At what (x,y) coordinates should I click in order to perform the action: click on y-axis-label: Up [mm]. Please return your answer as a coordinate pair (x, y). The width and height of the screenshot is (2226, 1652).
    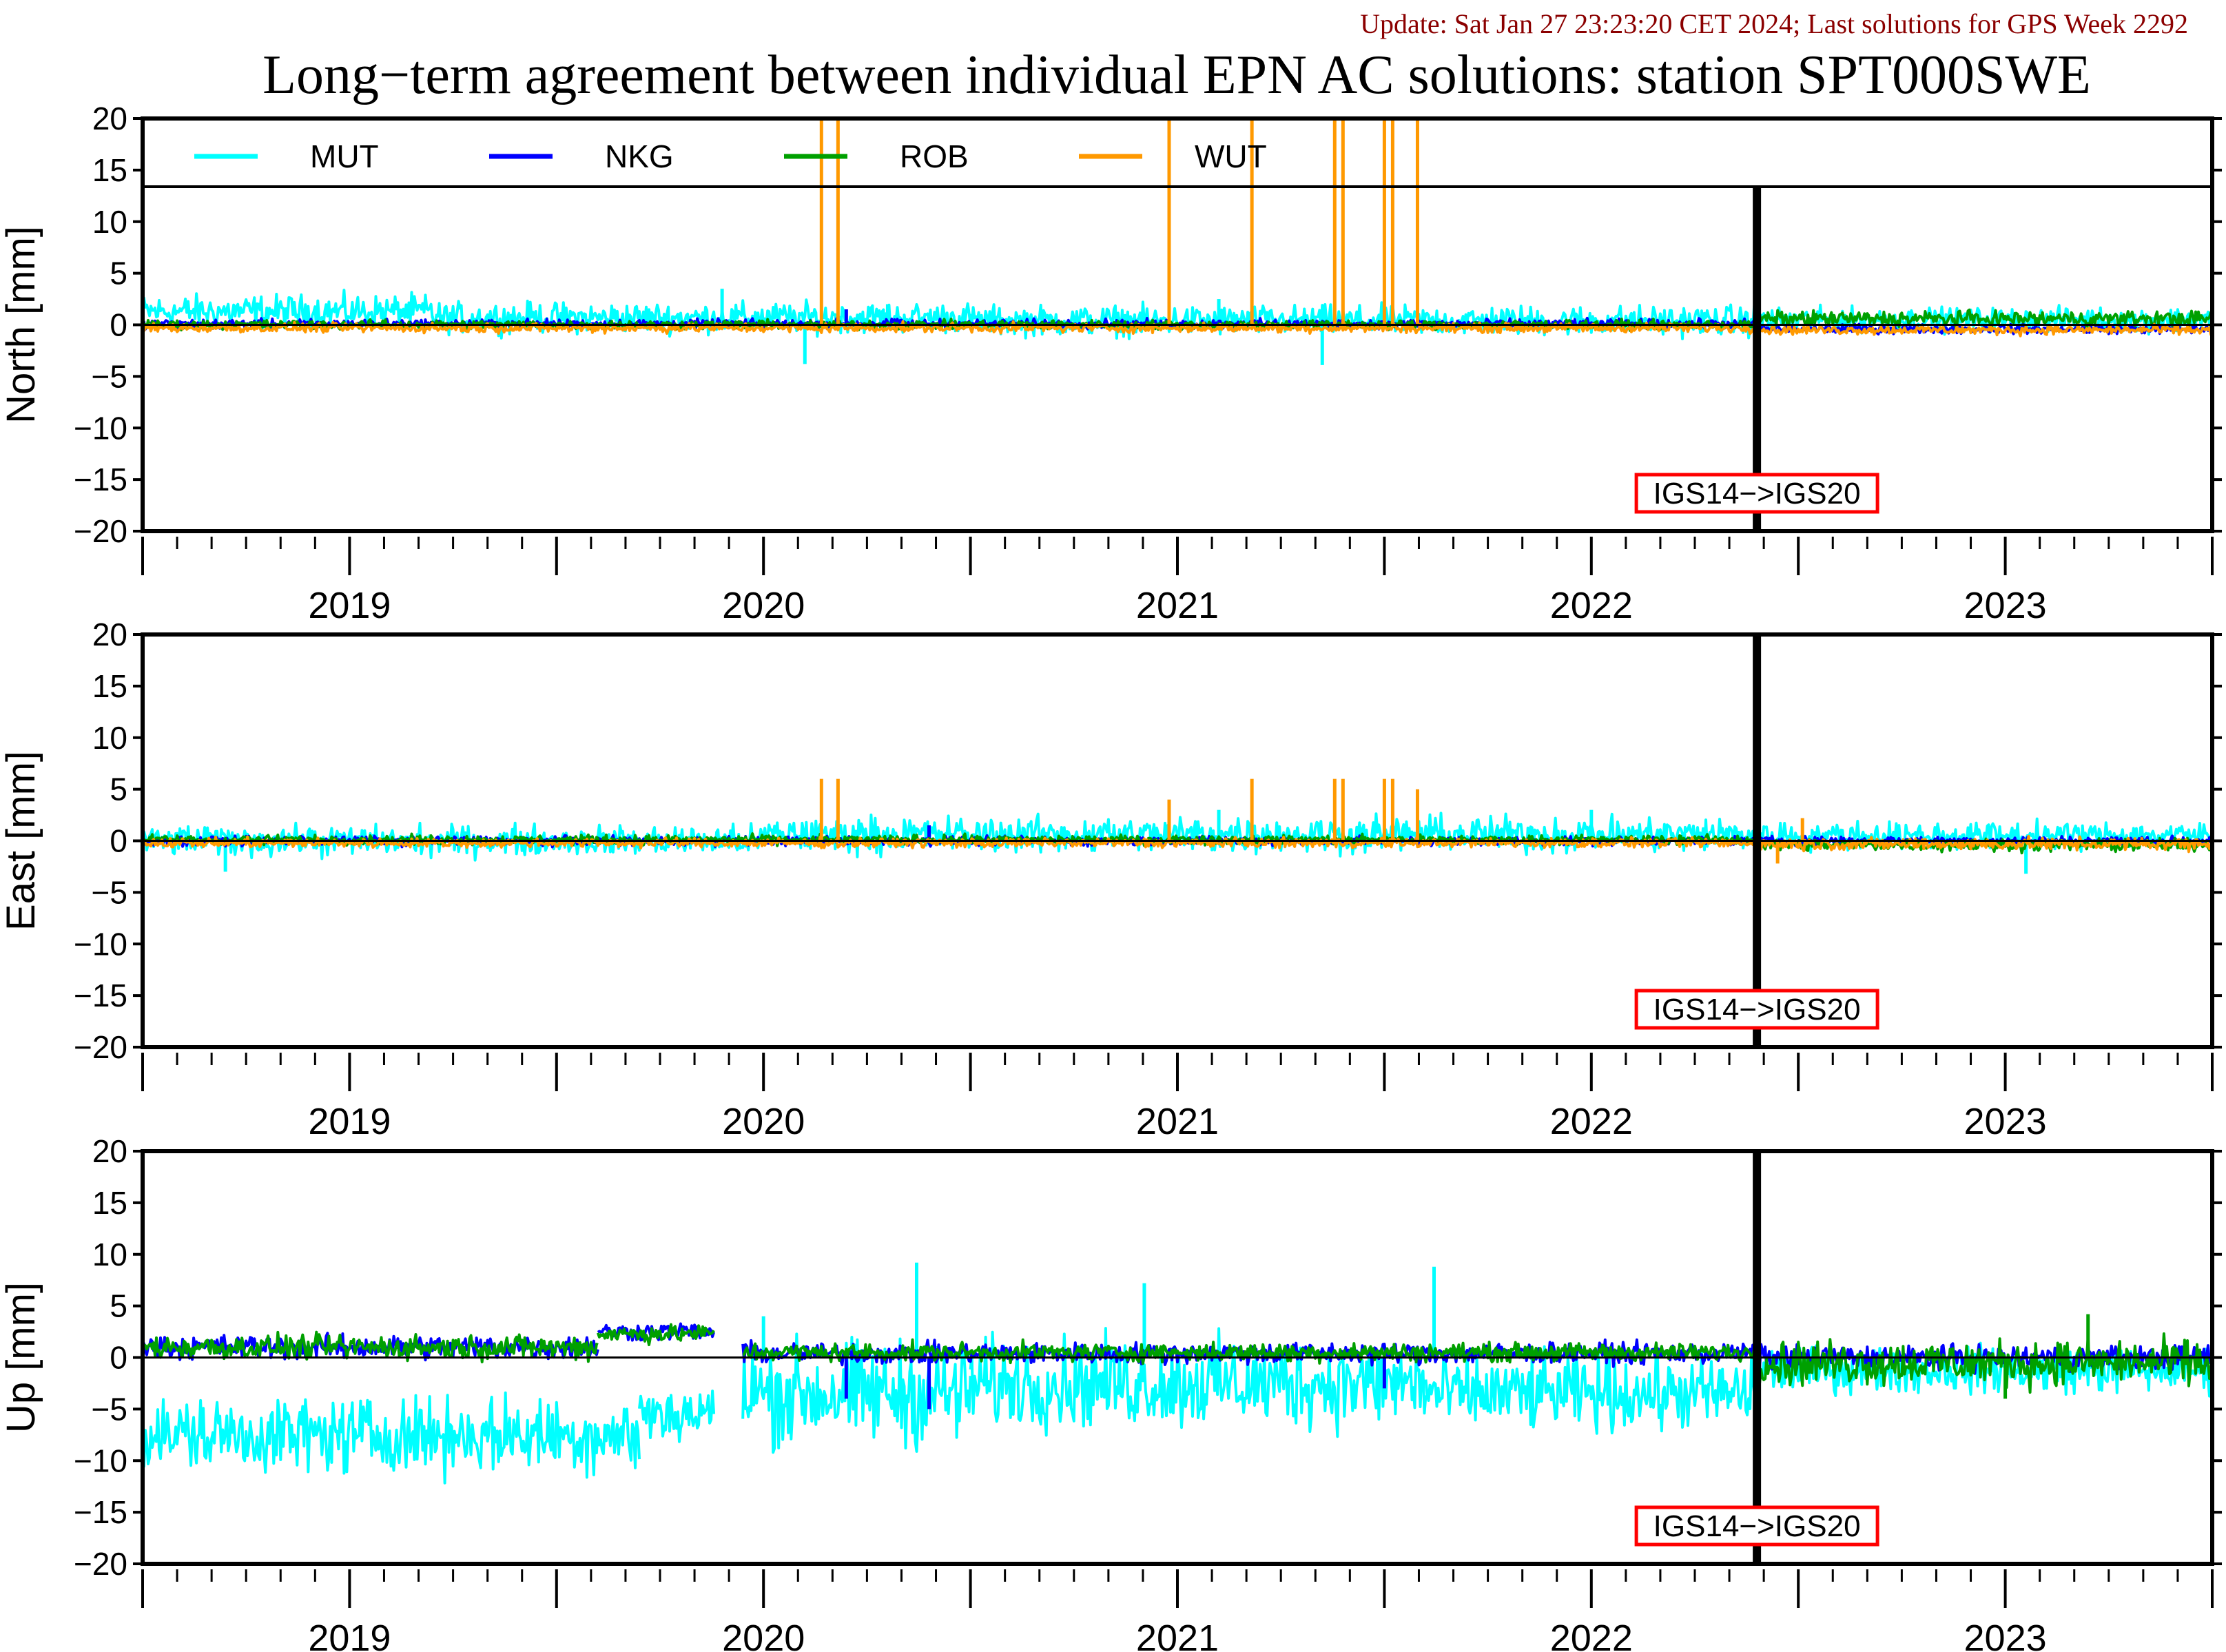
    Looking at the image, I should click on (21, 1357).